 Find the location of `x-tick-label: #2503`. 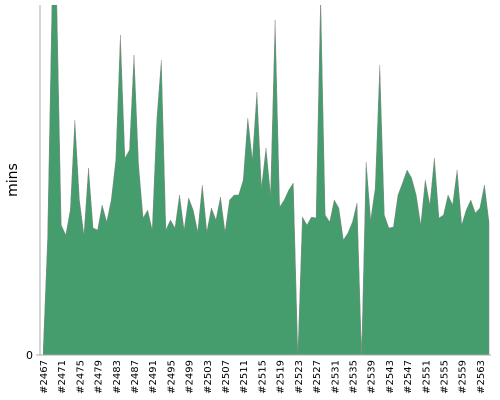

x-tick-label: #2503 is located at coordinates (208, 377).